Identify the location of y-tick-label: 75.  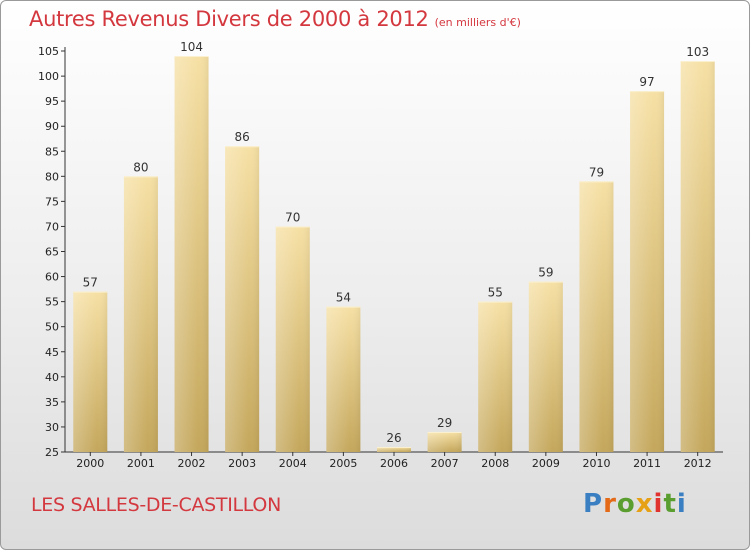
(52, 201).